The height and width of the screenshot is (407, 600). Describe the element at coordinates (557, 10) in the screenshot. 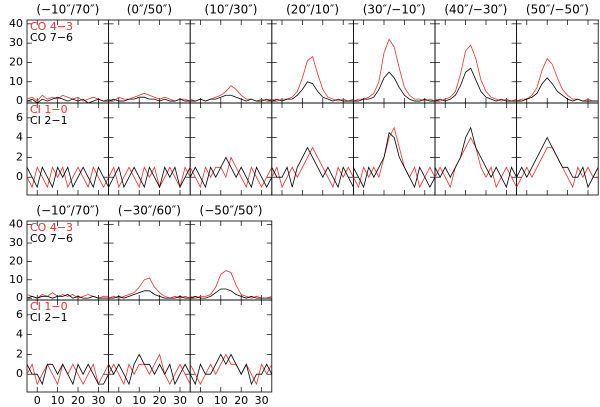

I see `panel-title: (50″/−50″)` at that location.